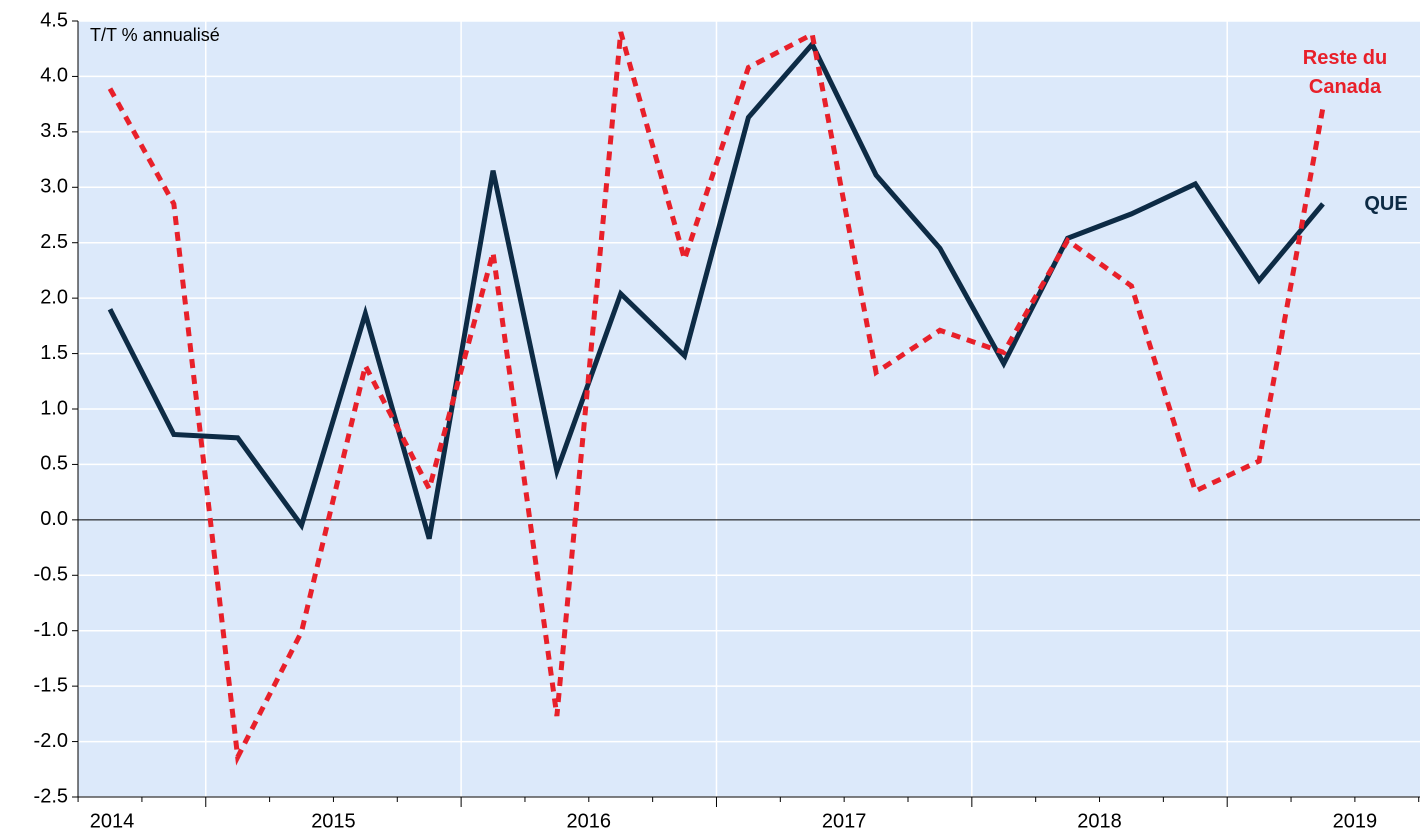 The image size is (1426, 835). I want to click on y-tick-label: 0.0, so click(54, 519).